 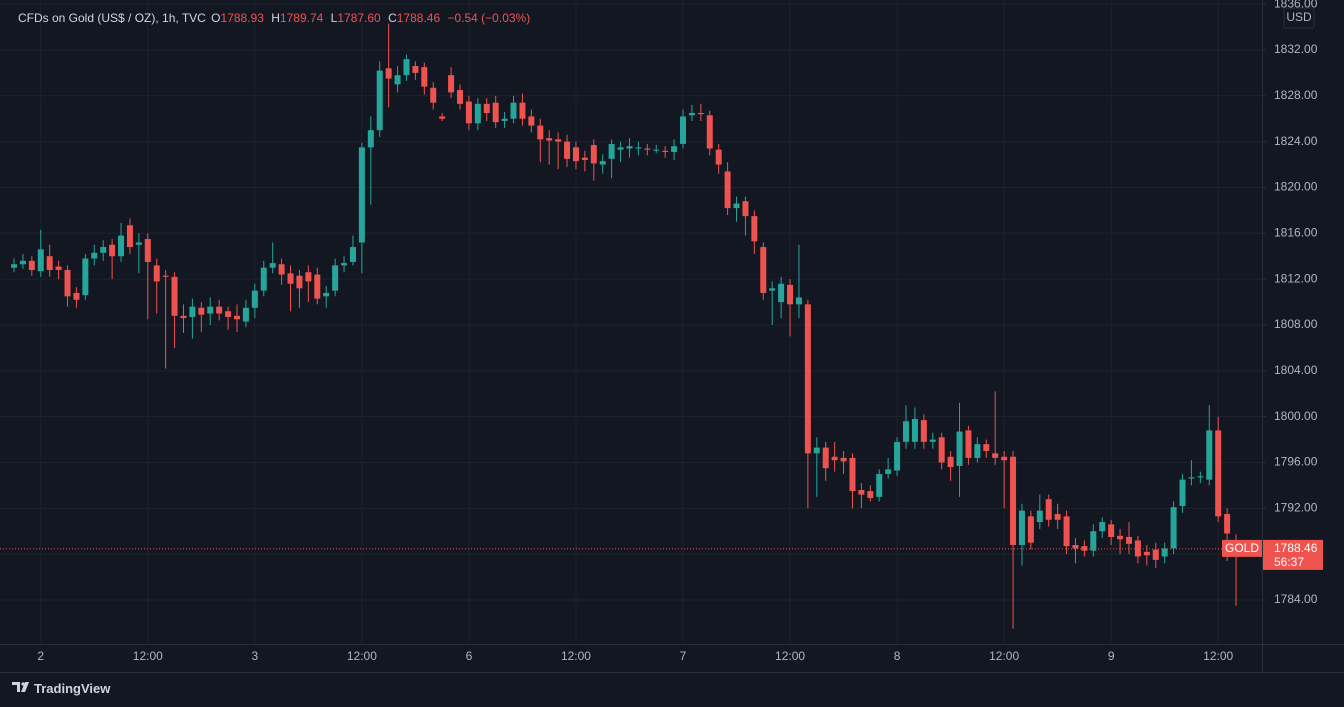 I want to click on ohlc-key: O, so click(x=216, y=18).